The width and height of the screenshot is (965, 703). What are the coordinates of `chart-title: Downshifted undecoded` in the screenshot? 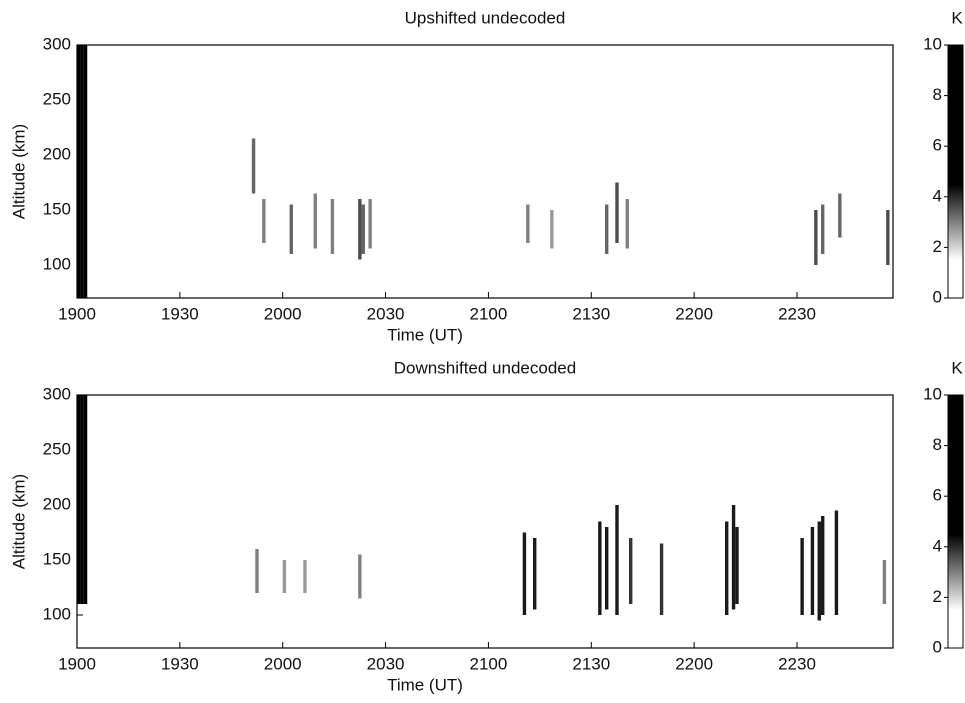 It's located at (485, 367).